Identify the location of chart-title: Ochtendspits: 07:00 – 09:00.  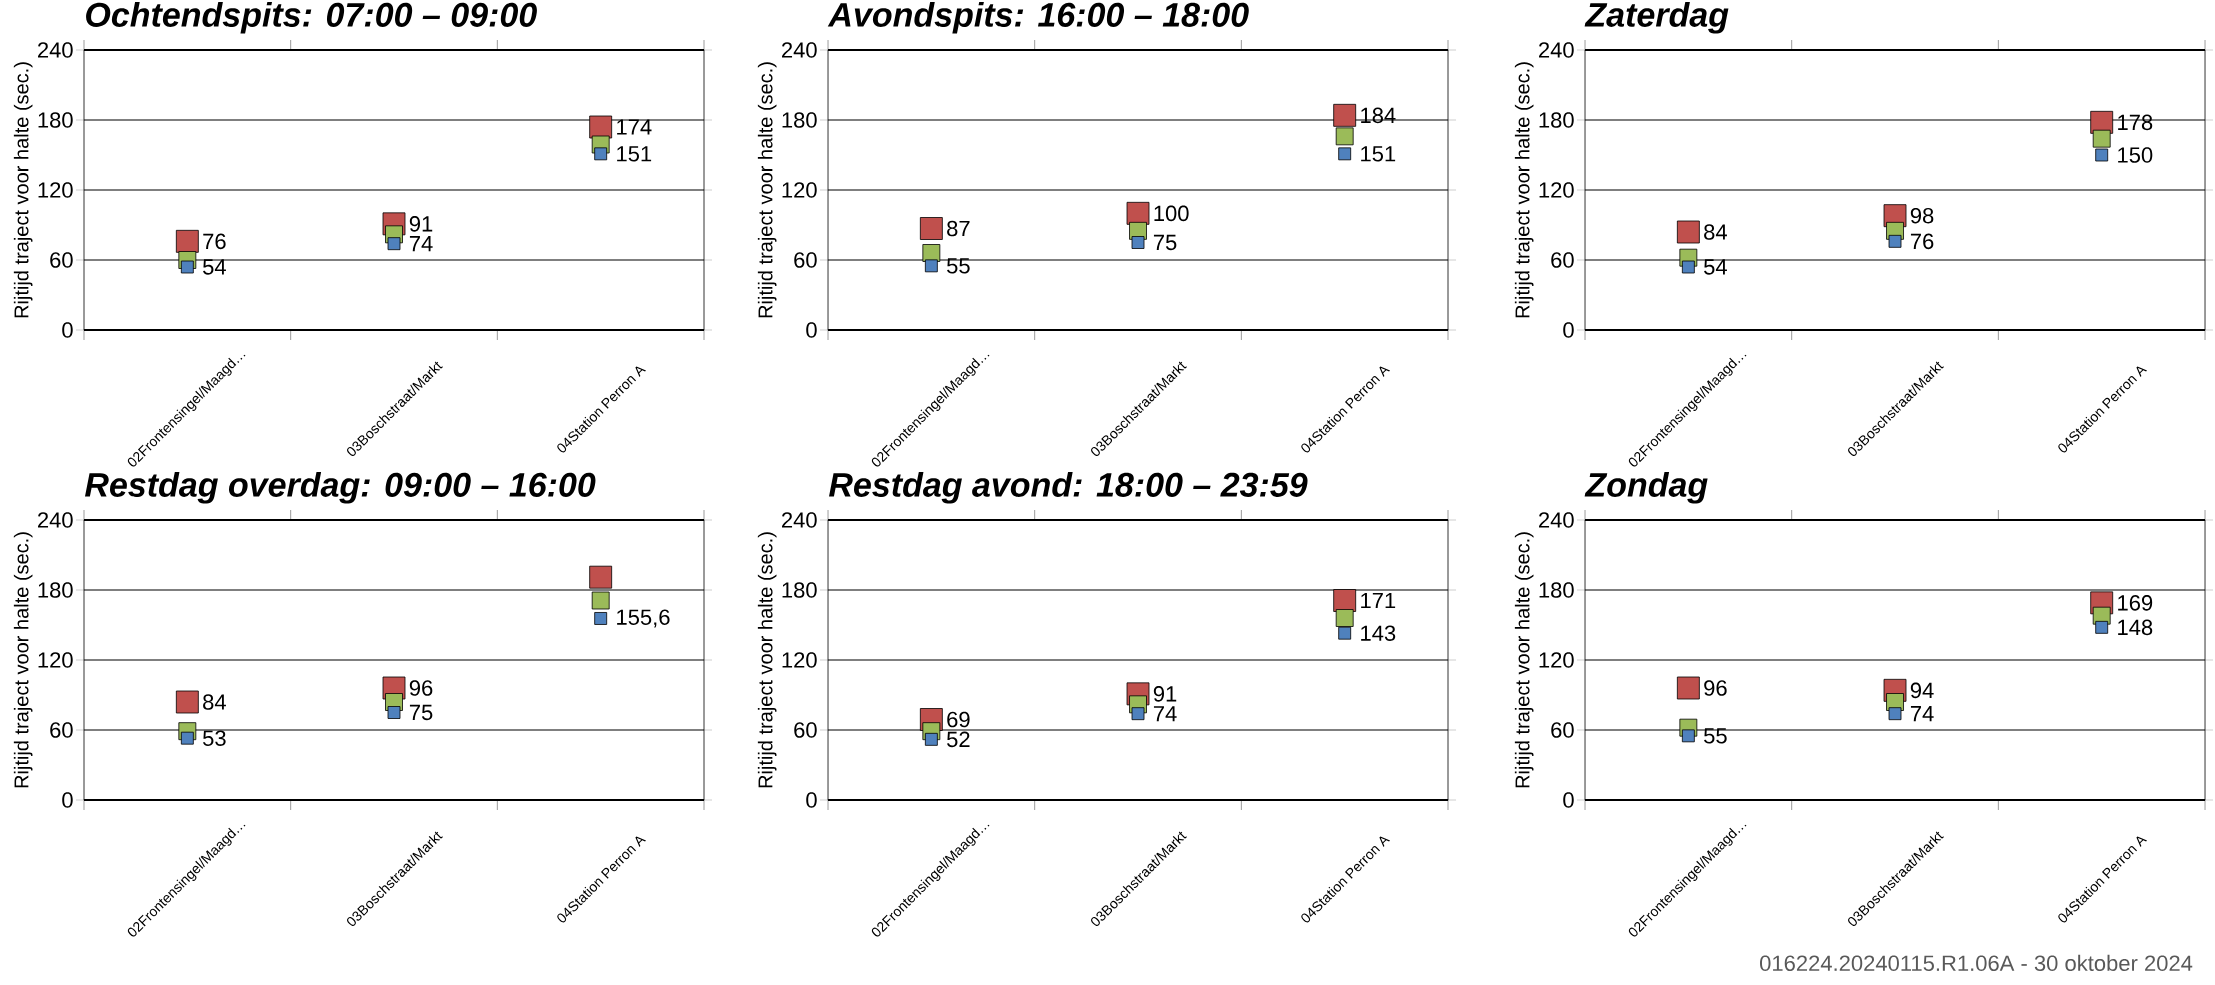
(311, 17).